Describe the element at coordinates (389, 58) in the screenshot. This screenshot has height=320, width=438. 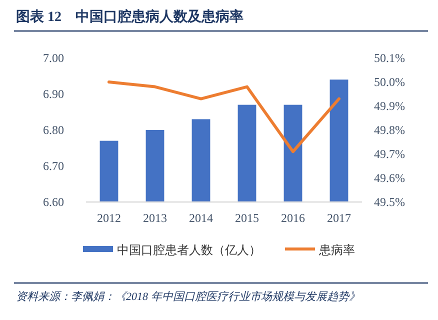
I see `y2-tick-label: 50.1%` at that location.